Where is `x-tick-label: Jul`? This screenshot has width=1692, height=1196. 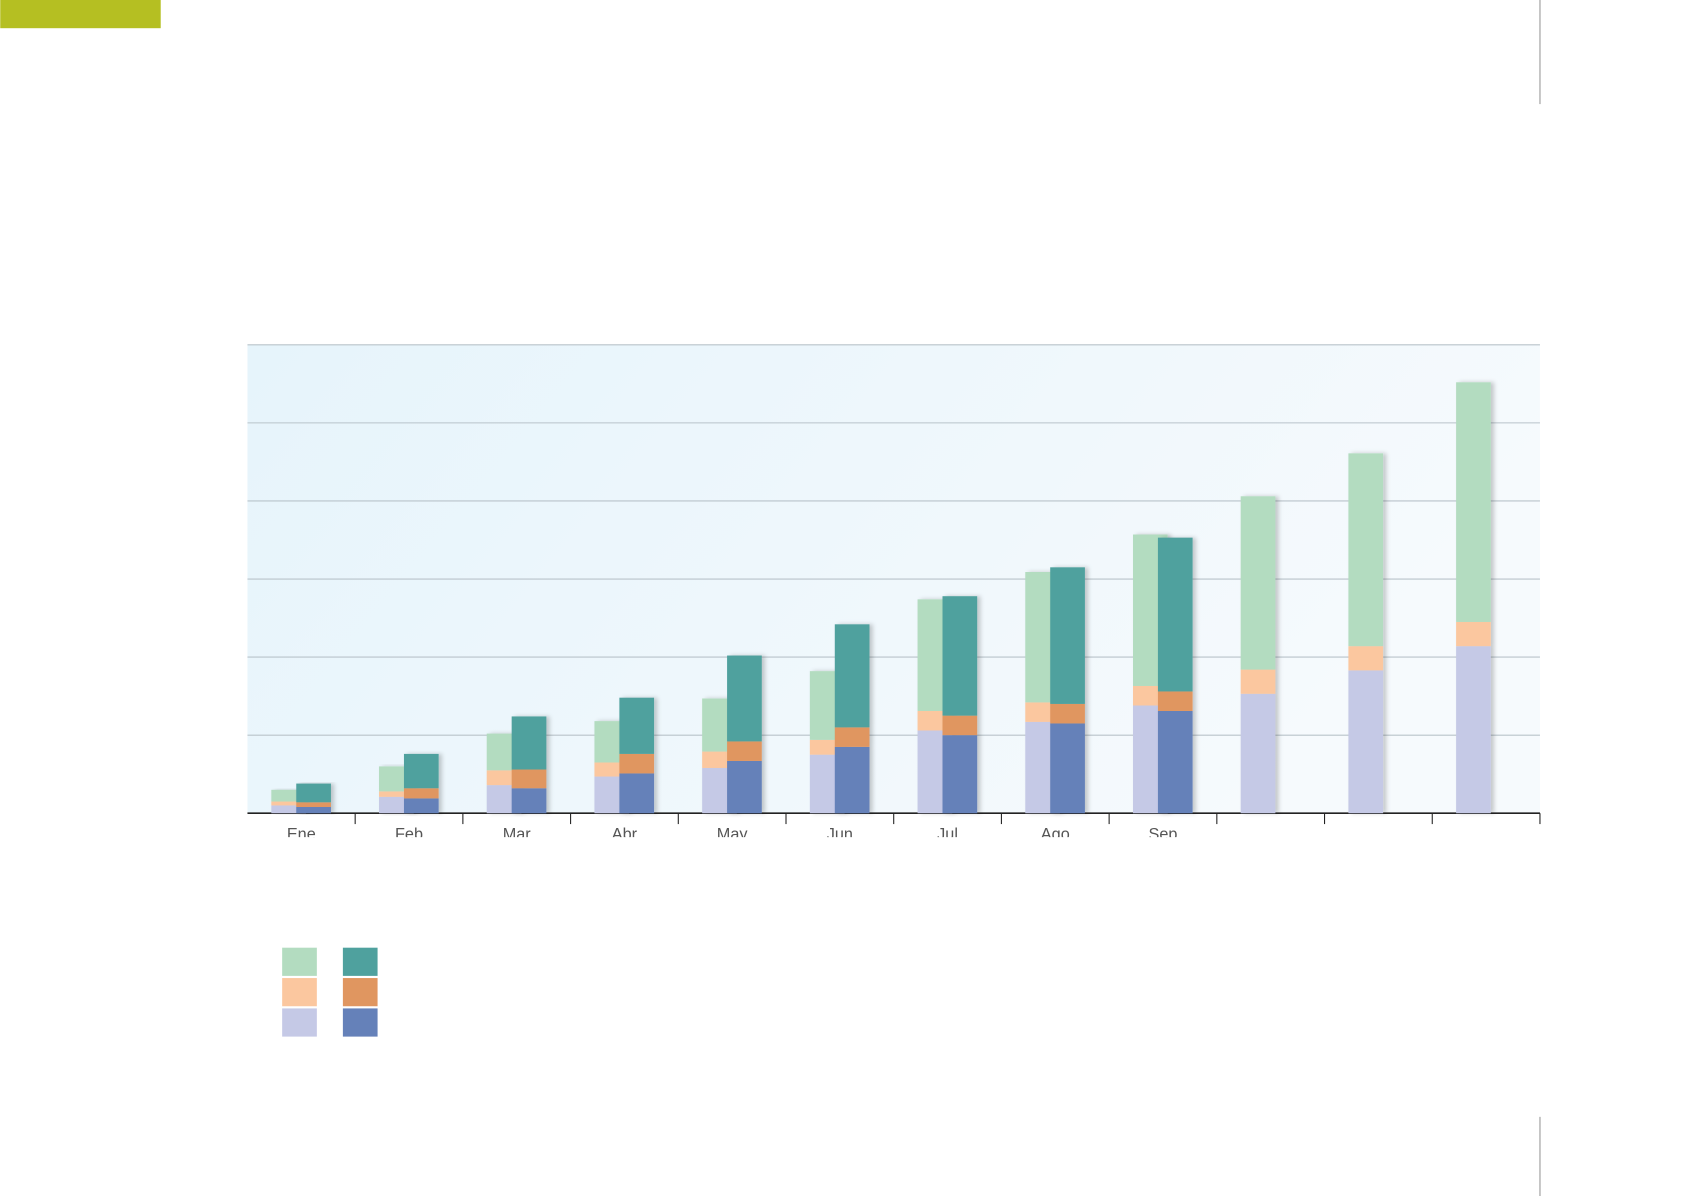 x-tick-label: Jul is located at coordinates (947, 835).